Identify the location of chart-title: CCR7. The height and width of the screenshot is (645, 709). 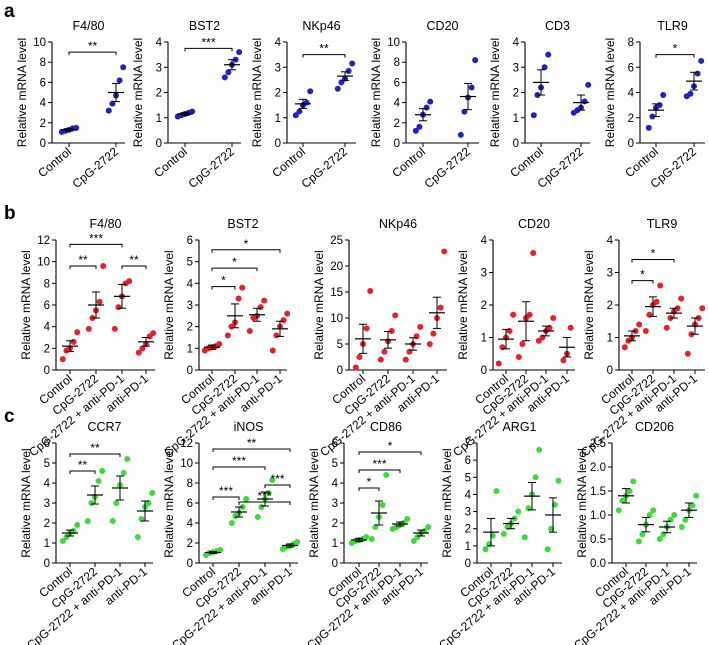
(104, 427).